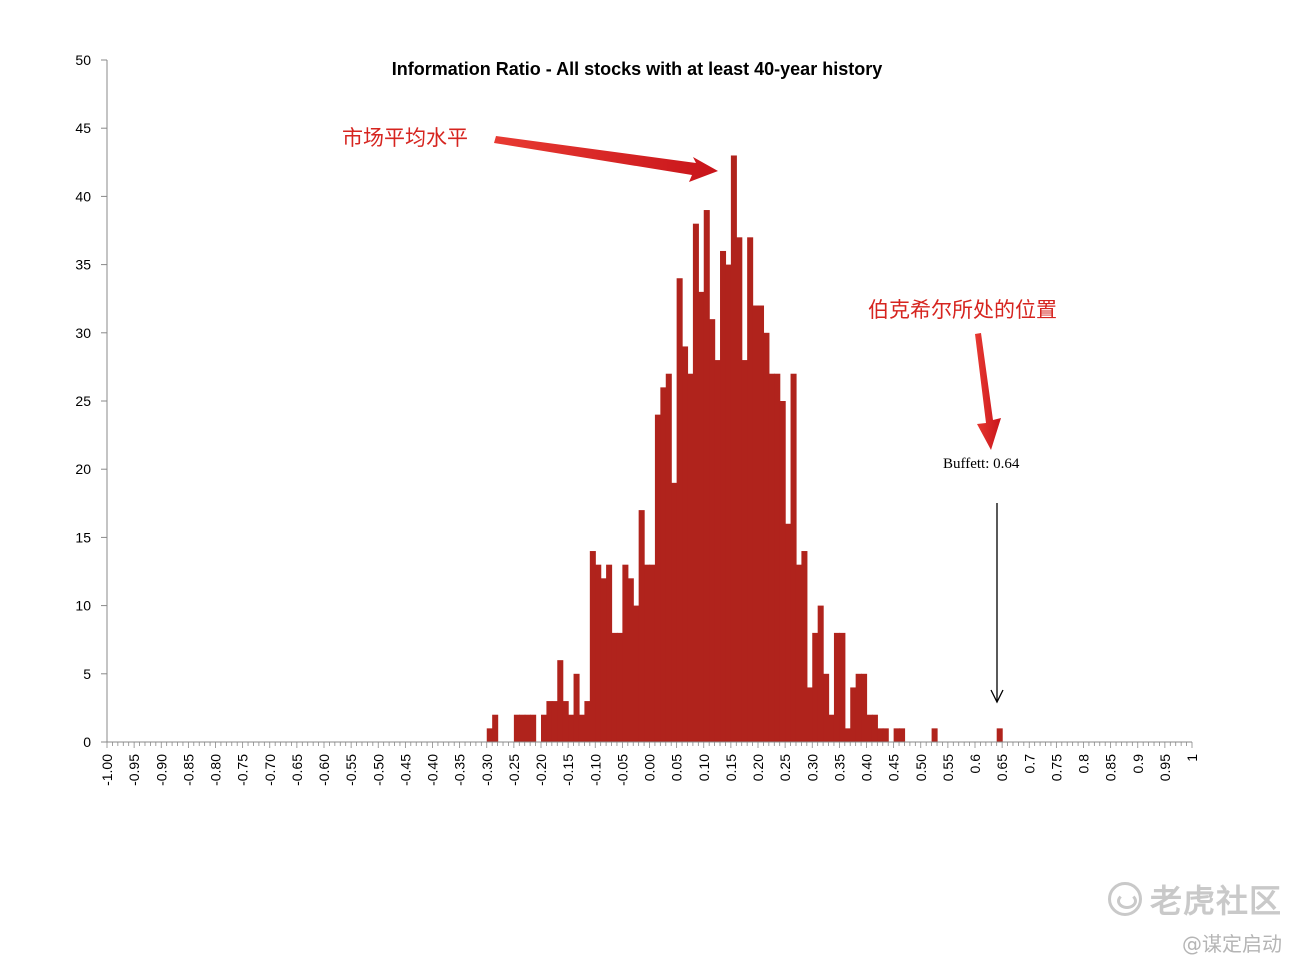  What do you see at coordinates (962, 310) in the screenshot?
I see `berkshire-position-annotation: 伯克希尔所处的位置` at bounding box center [962, 310].